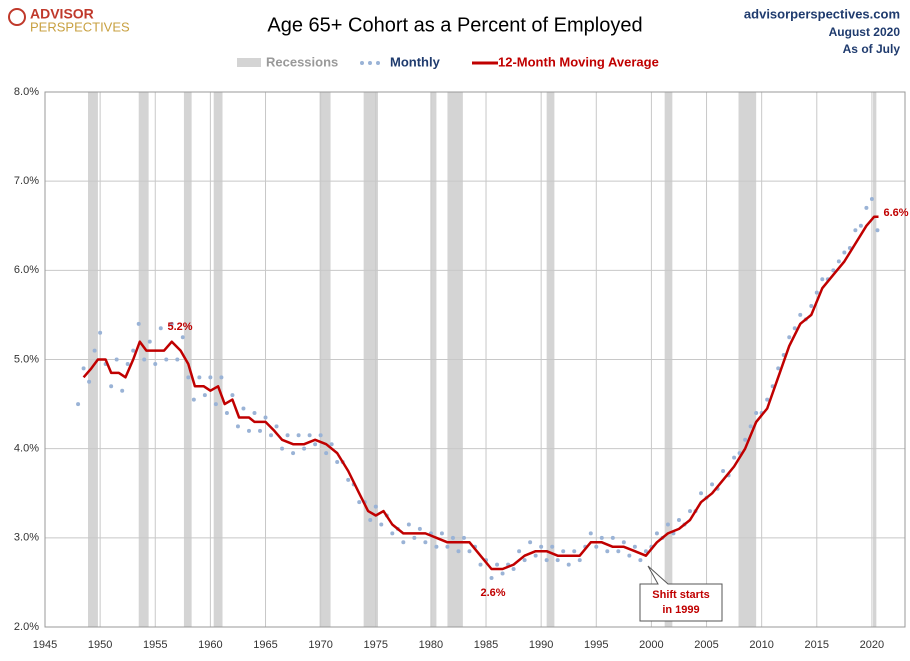 Image resolution: width=910 pixels, height=661 pixels. Describe the element at coordinates (872, 49) in the screenshot. I see `source: As of July` at that location.